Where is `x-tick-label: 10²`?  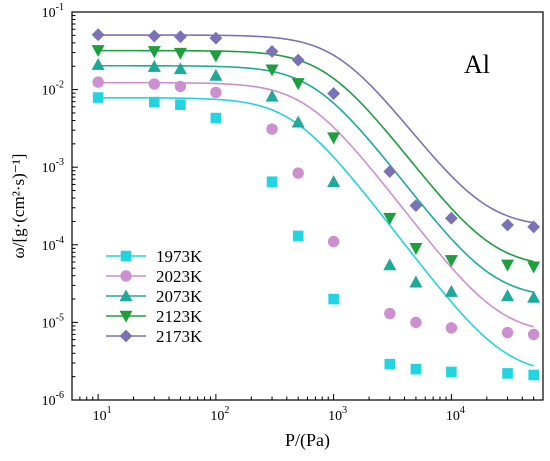
x-tick-label: 10² is located at coordinates (219, 414).